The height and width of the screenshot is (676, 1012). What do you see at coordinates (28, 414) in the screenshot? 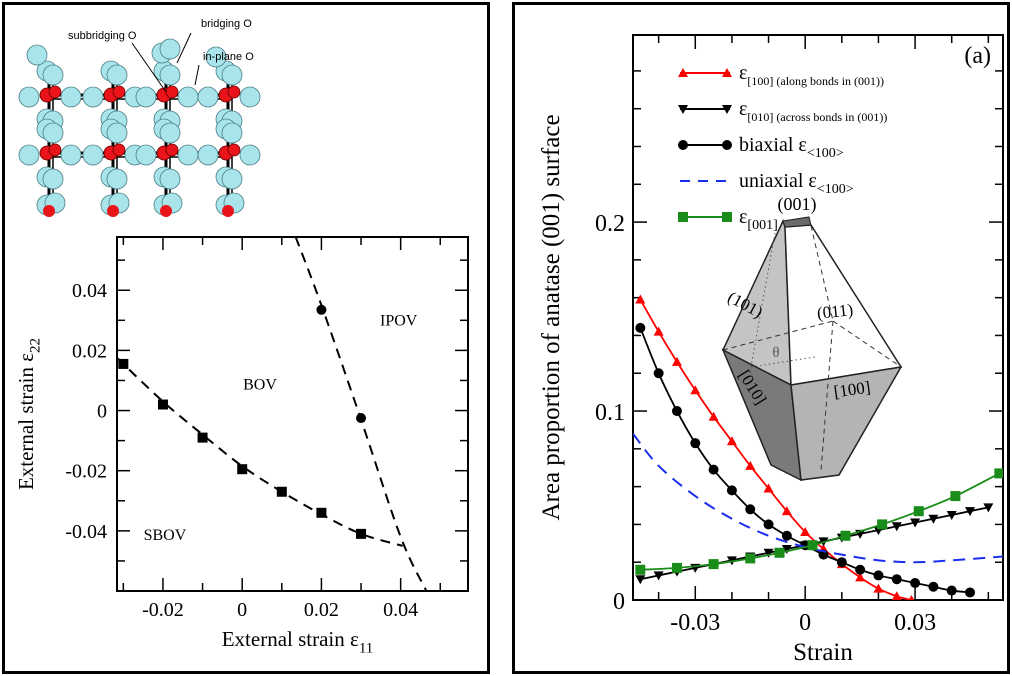
I see `y-axis-label: External strain ε22` at bounding box center [28, 414].